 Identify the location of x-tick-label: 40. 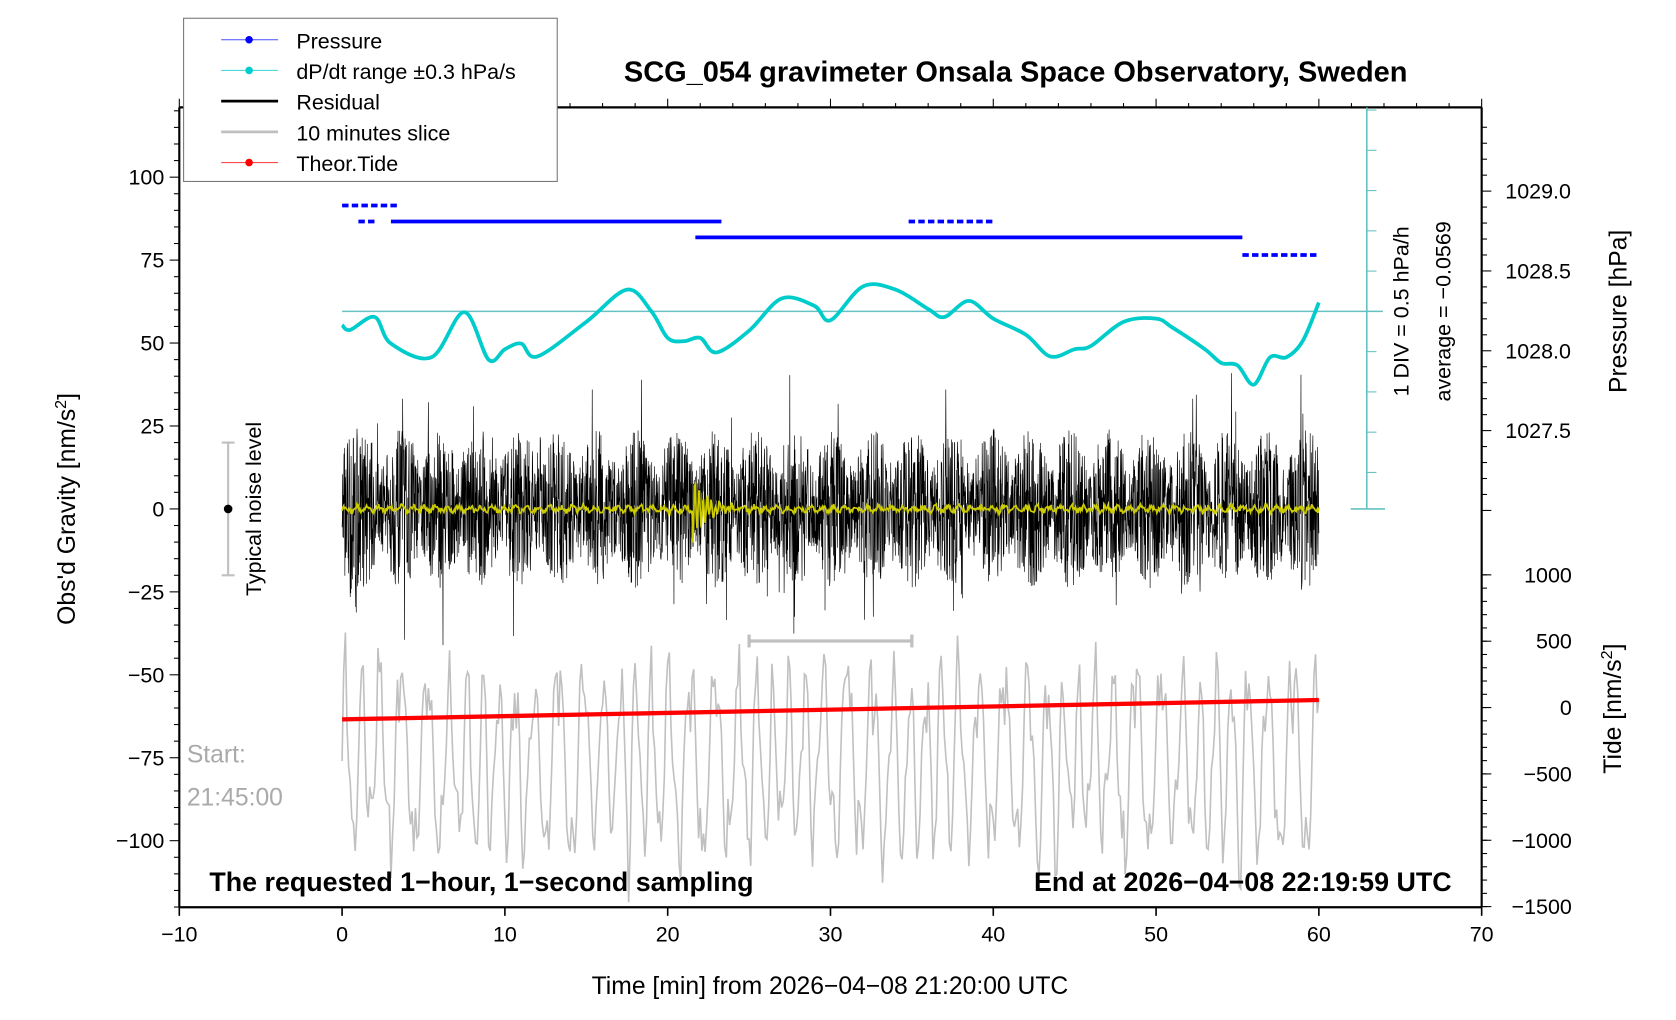
(993, 935).